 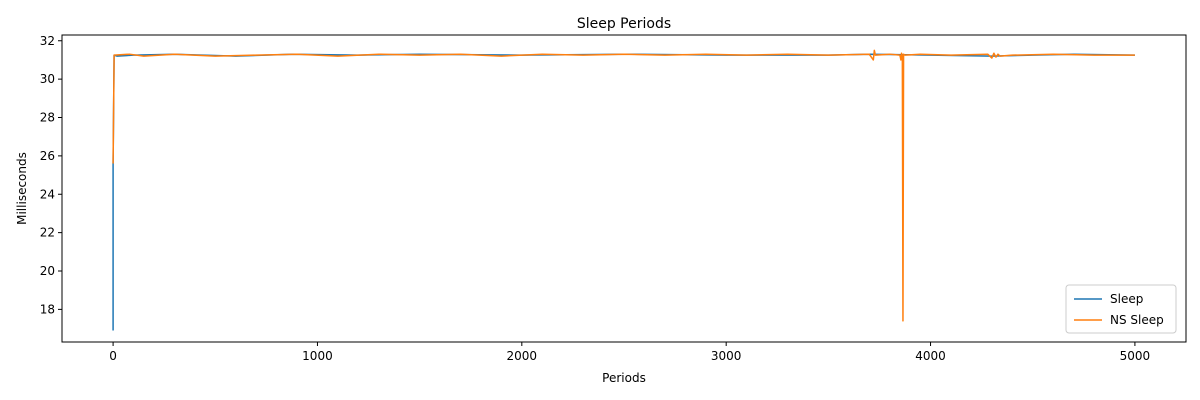 I want to click on x-tick-label: 5000, so click(x=1135, y=356).